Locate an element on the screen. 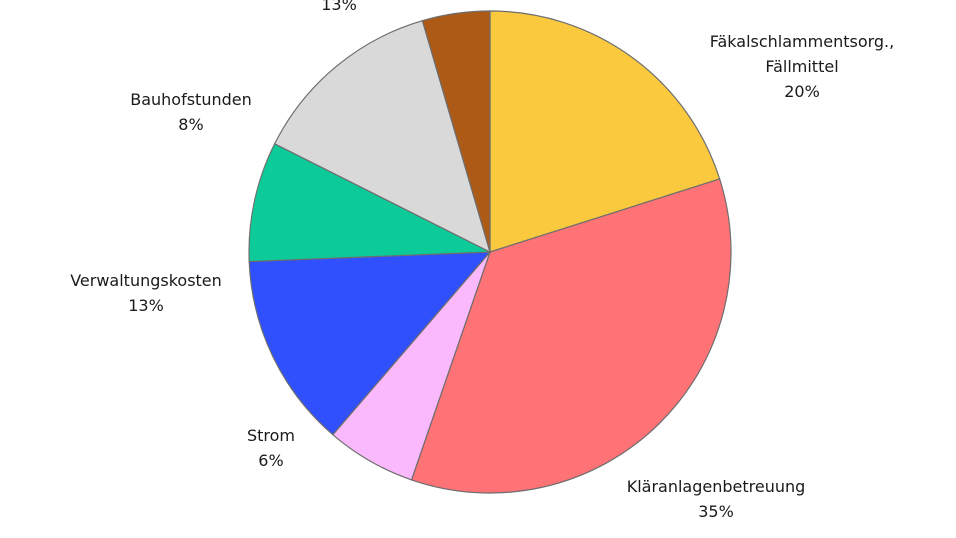 The height and width of the screenshot is (538, 956). slice-percent: 20% is located at coordinates (802, 91).